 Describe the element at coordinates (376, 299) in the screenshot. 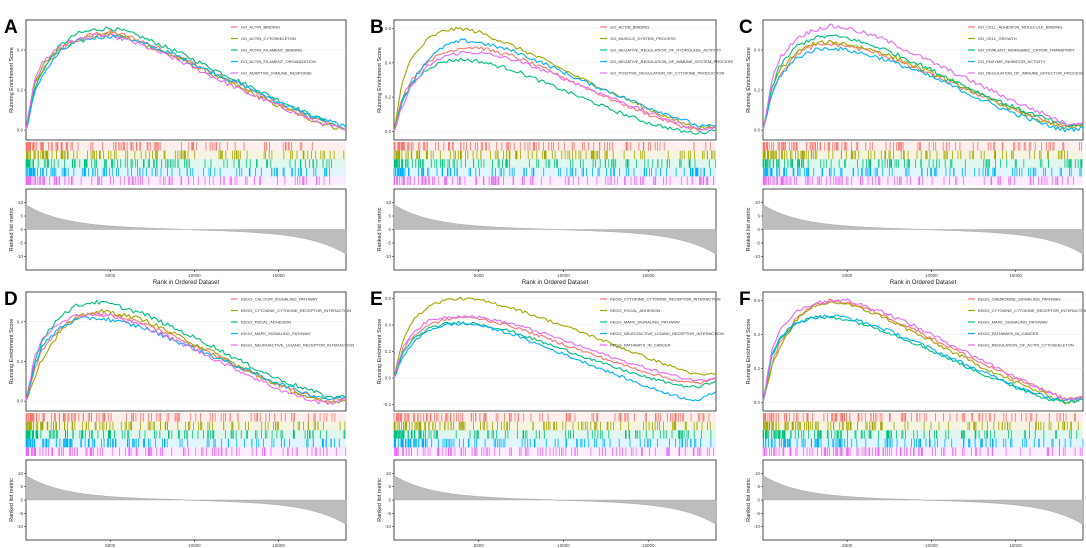

I see `panel-label: E` at that location.